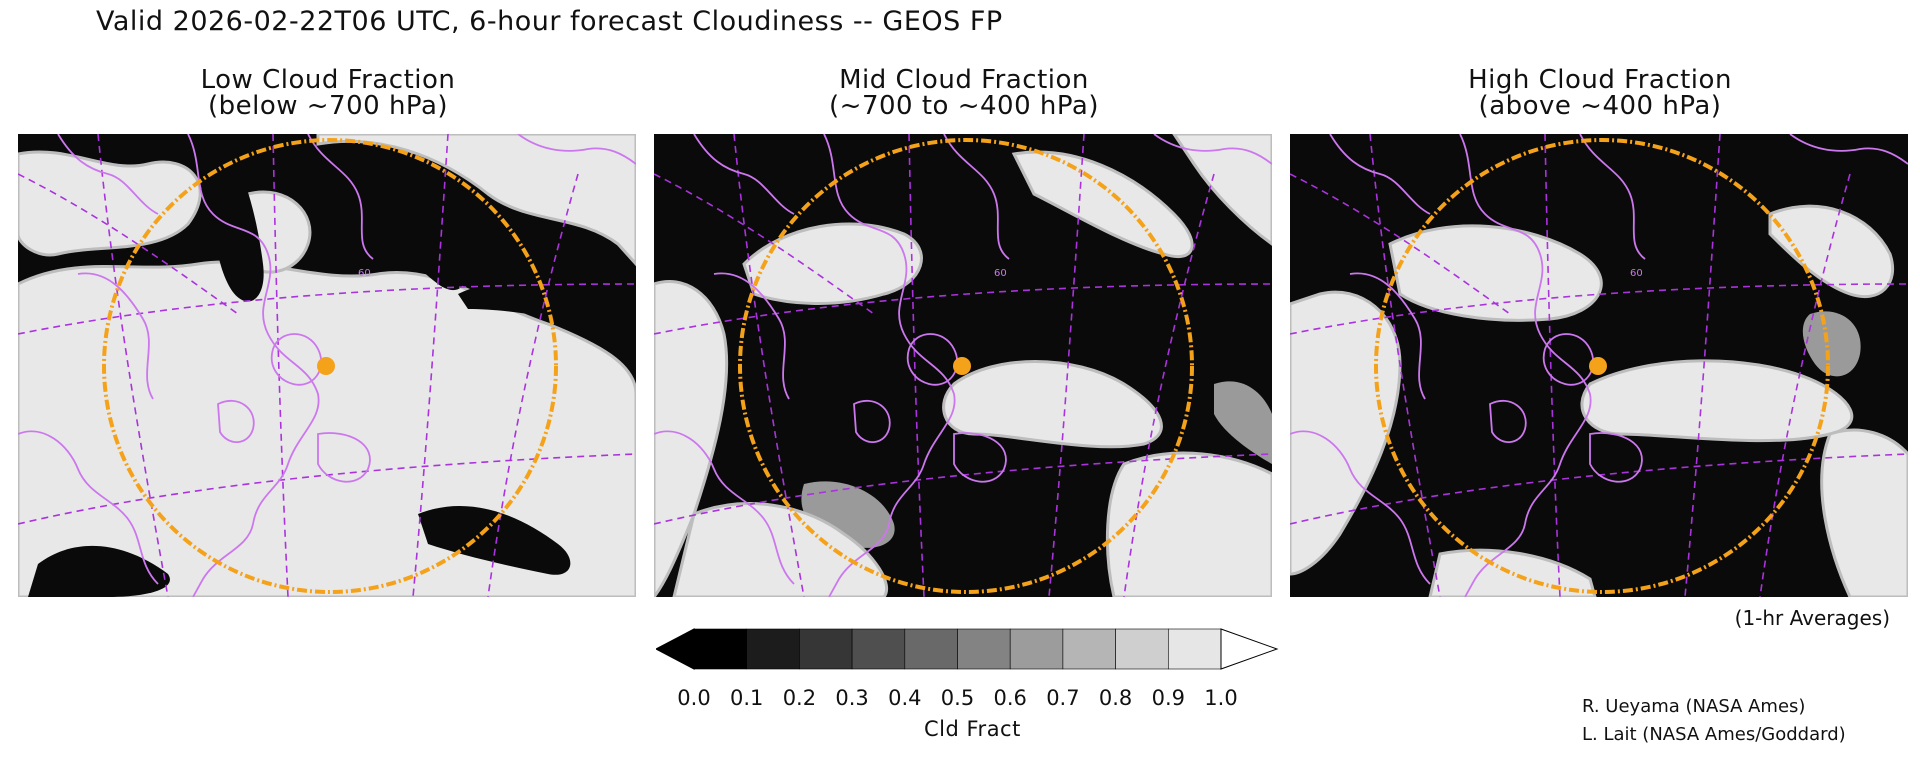 The image size is (1920, 760). Describe the element at coordinates (1249, 649) in the screenshot. I see `colorbar-over-triangle` at that location.